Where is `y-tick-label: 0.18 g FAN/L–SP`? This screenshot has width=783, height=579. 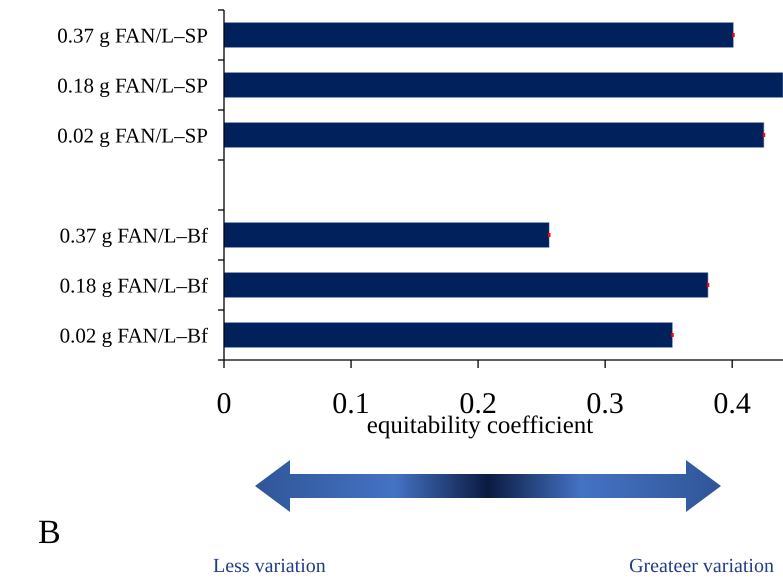
y-tick-label: 0.18 g FAN/L–SP is located at coordinates (132, 85).